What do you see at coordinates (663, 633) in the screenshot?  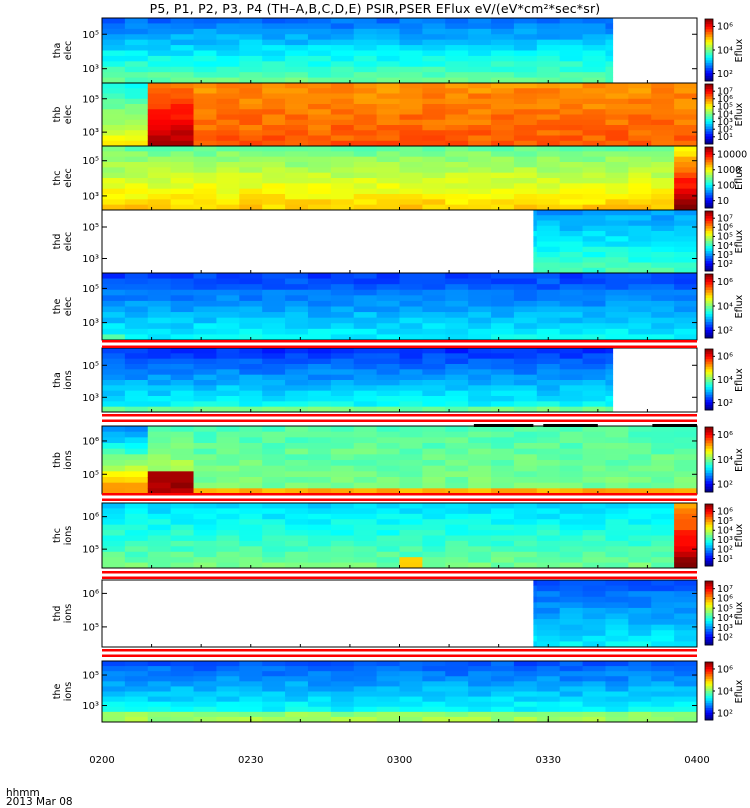 I see `thd-ions-cell` at bounding box center [663, 633].